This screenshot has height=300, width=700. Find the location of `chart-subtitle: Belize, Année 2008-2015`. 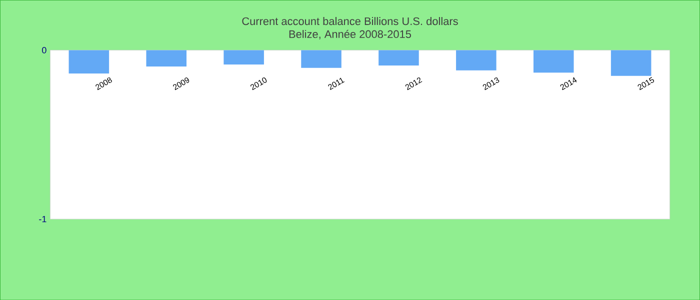

chart-subtitle: Belize, Année 2008-2015 is located at coordinates (350, 35).